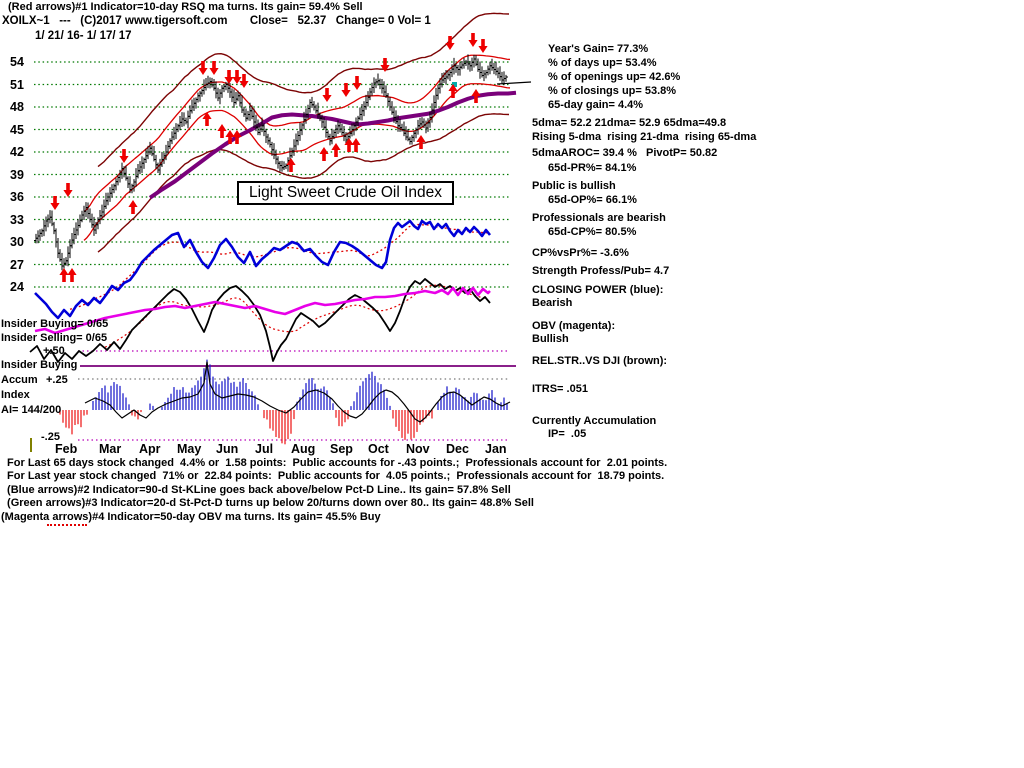 This screenshot has height=768, width=1024. I want to click on y-axis-label: 30, so click(17, 242).